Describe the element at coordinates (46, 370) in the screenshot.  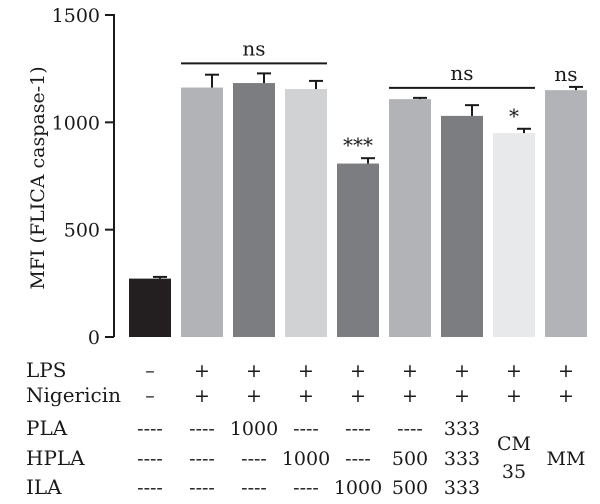
I see `table-row-label: LPS` at that location.